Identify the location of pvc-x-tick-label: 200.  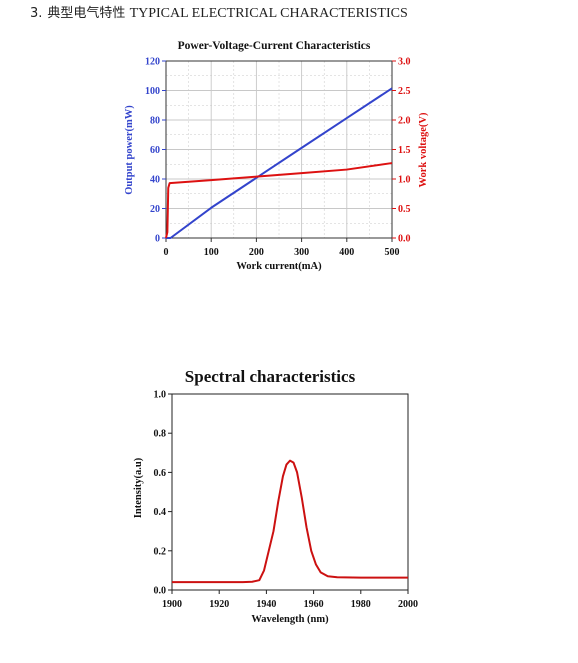
(256, 252).